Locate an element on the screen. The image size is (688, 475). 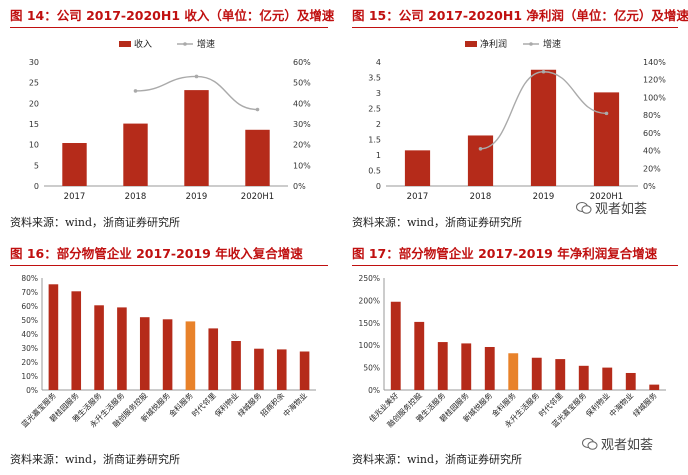
x-tick-label: 2017 is located at coordinates (75, 197).